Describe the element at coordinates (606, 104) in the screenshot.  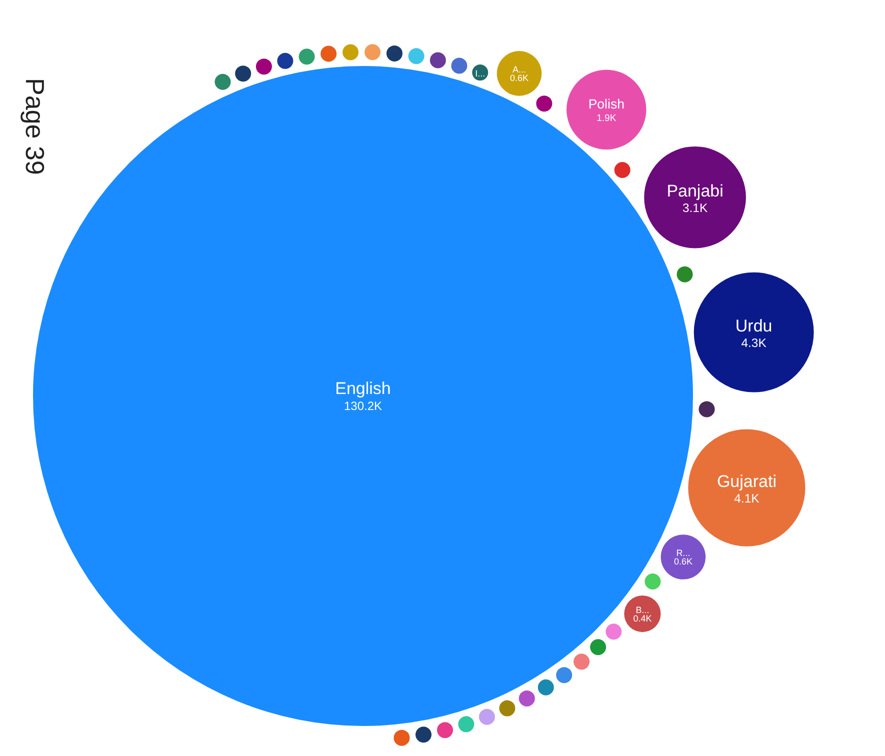
I see `category-label: Polish` at that location.